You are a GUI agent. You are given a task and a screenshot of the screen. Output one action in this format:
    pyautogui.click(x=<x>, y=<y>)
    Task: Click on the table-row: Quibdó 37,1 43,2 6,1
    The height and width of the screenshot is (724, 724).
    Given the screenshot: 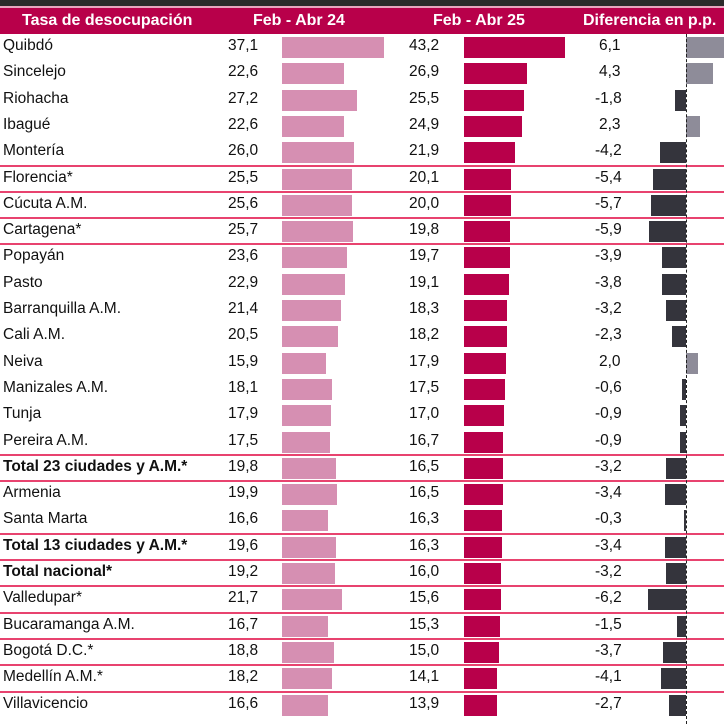 What is the action you would take?
    pyautogui.click(x=362, y=47)
    